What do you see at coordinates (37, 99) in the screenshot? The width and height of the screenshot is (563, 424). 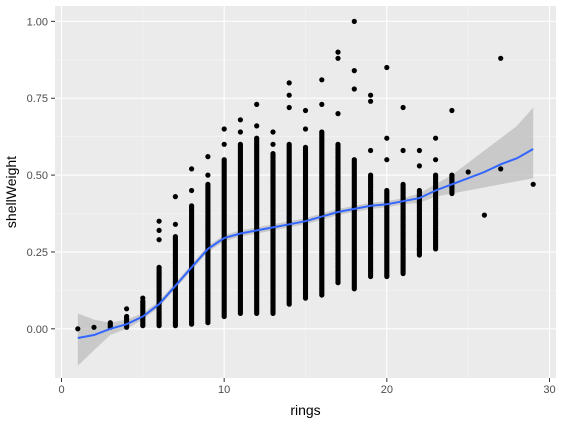 I see `y-tick-label: 0.75` at bounding box center [37, 99].